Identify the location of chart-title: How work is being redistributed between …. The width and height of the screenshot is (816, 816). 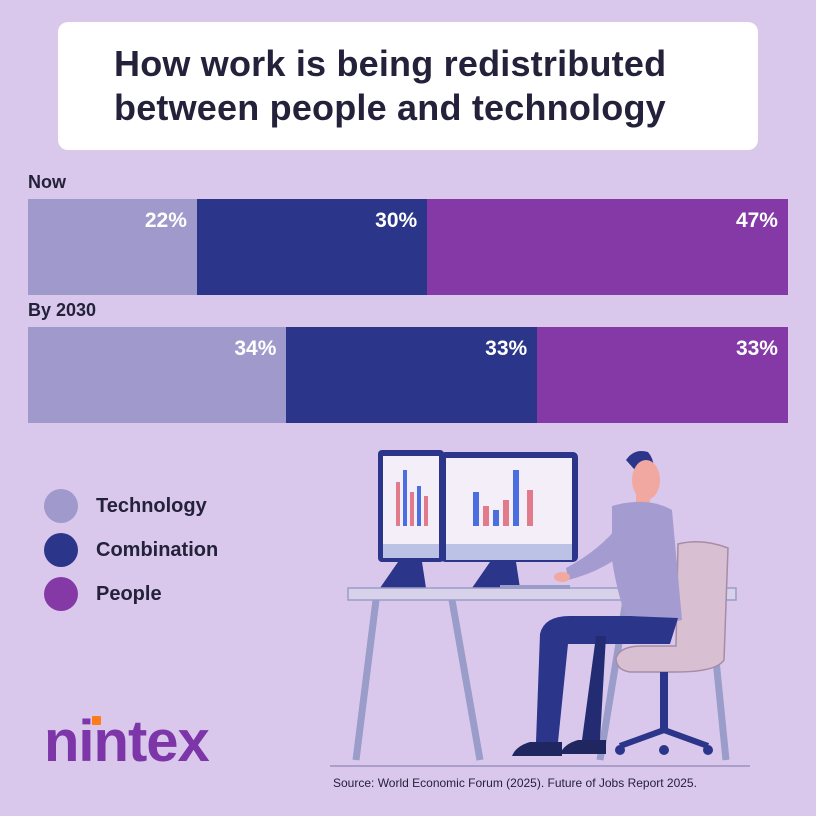
(390, 85).